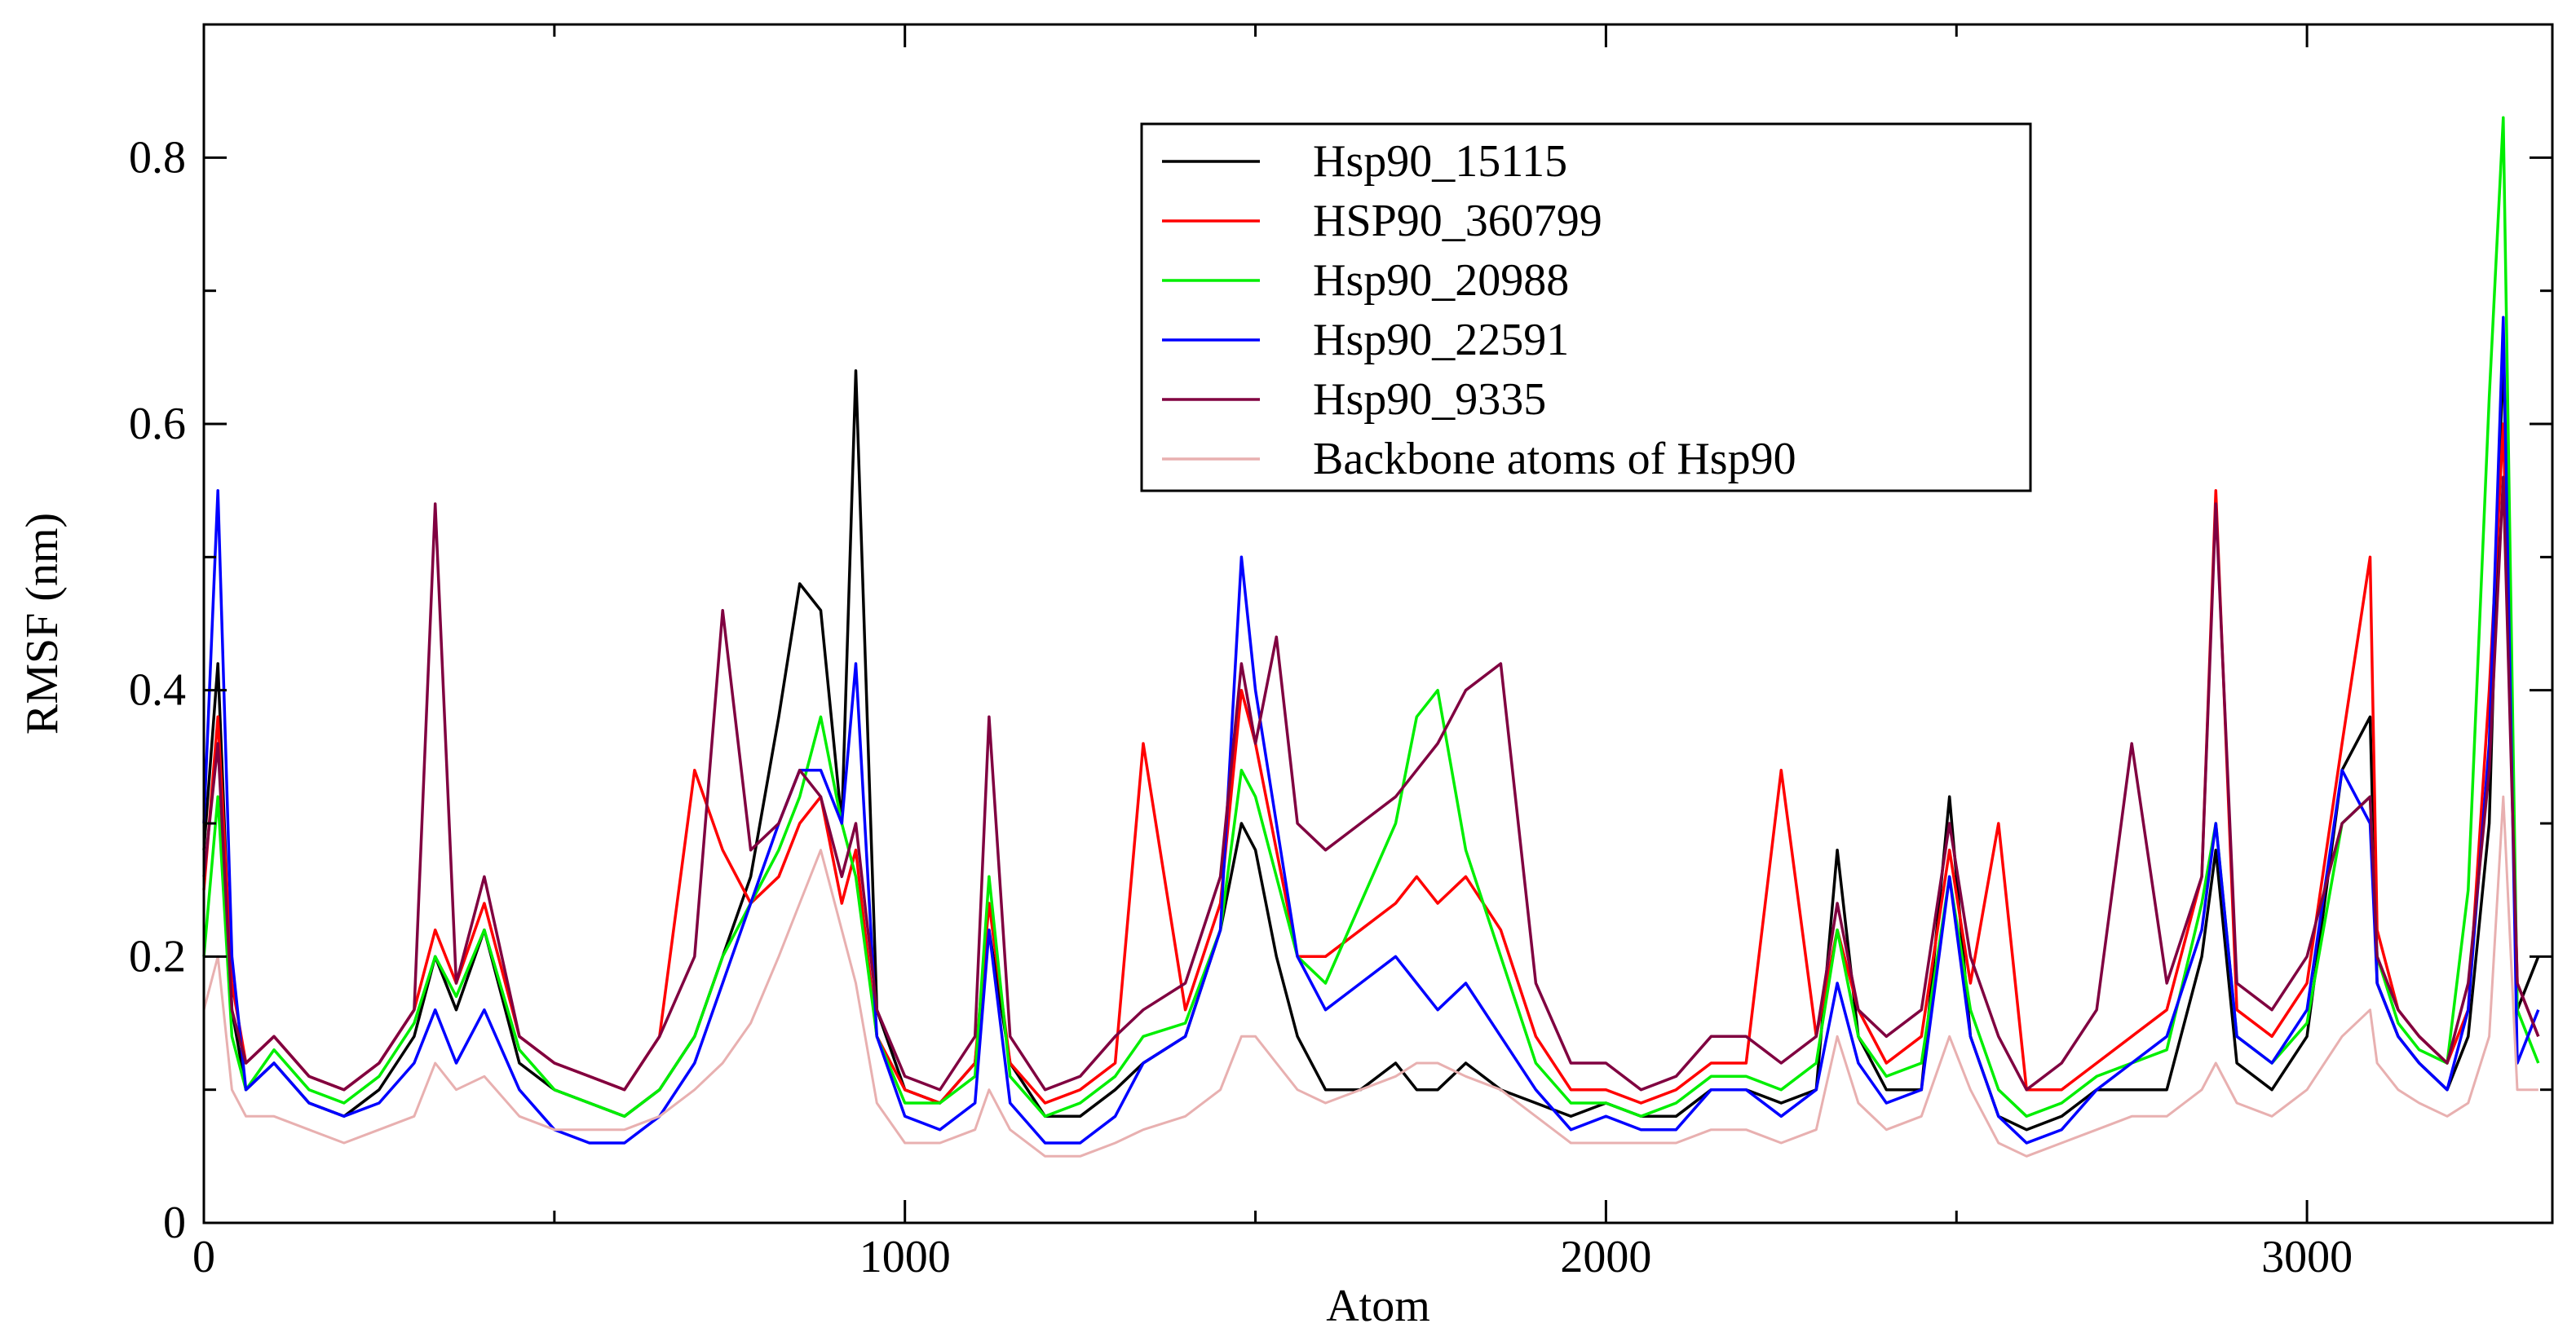  I want to click on legend-box, so click(1586, 307).